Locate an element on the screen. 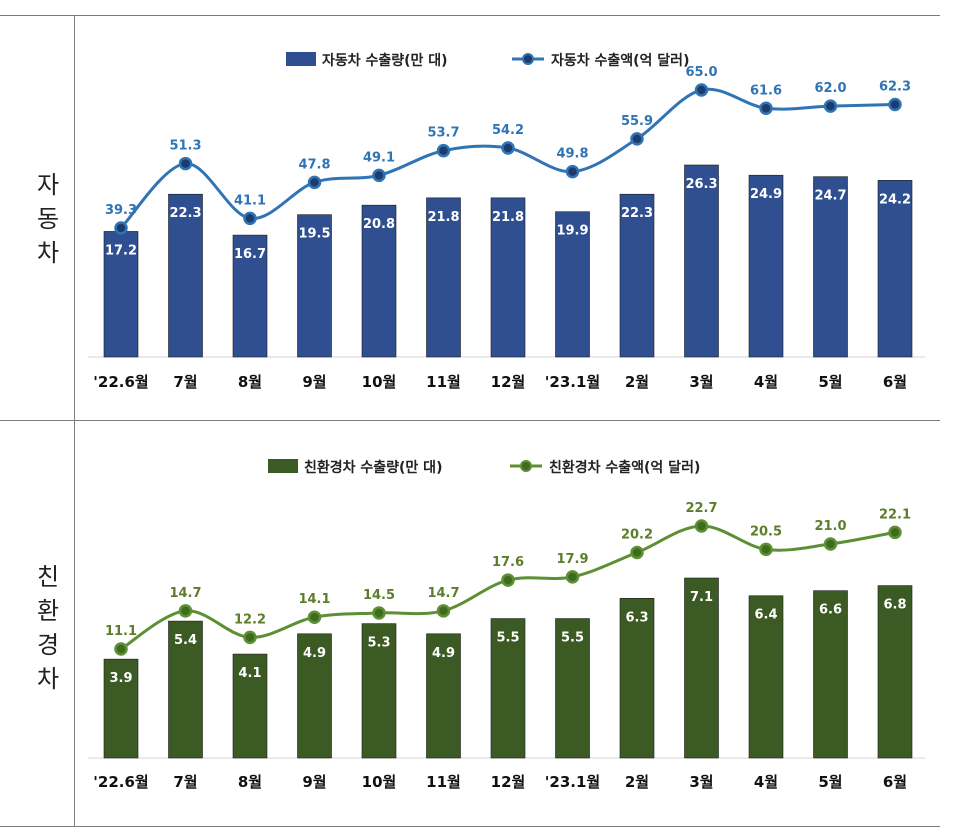 The image size is (955, 836). x-tick-label: 11월 is located at coordinates (443, 382).